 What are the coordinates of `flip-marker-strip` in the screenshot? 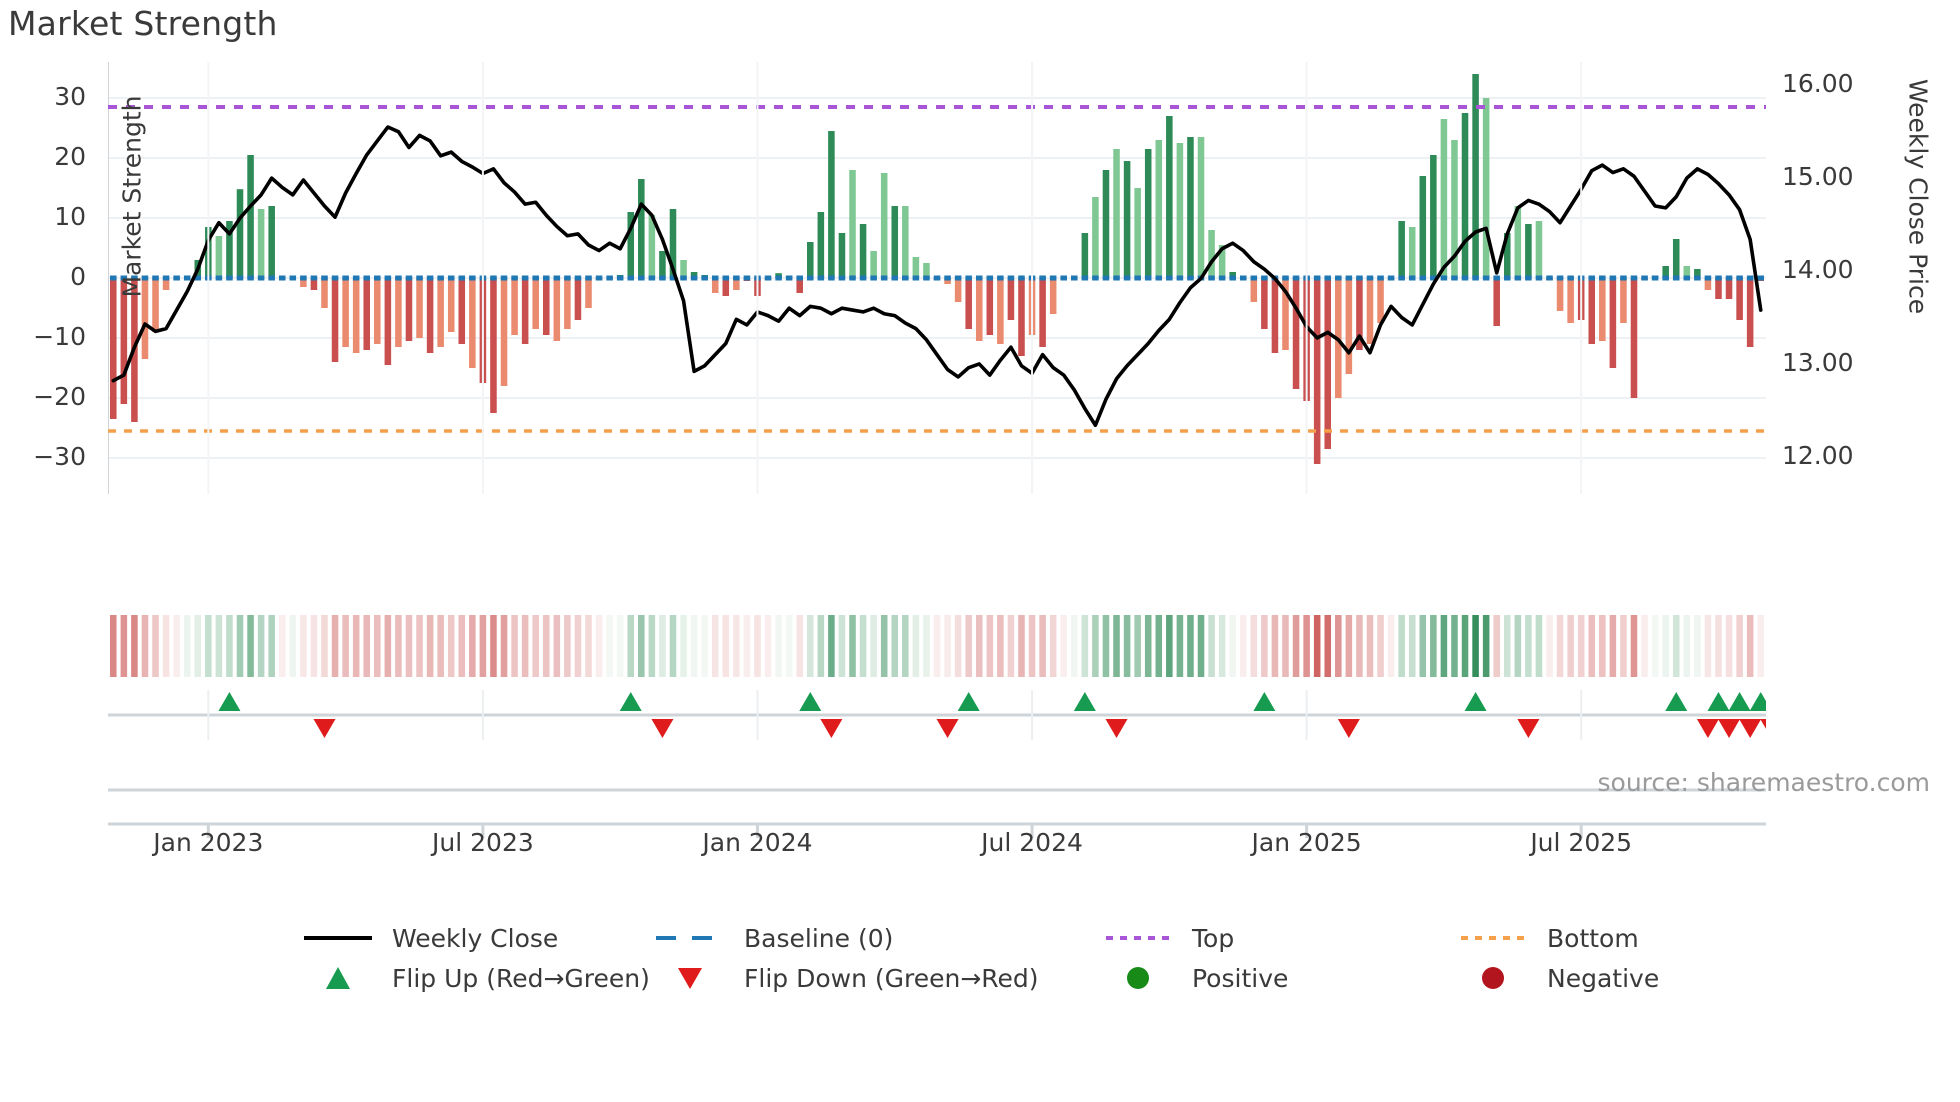 It's located at (937, 715).